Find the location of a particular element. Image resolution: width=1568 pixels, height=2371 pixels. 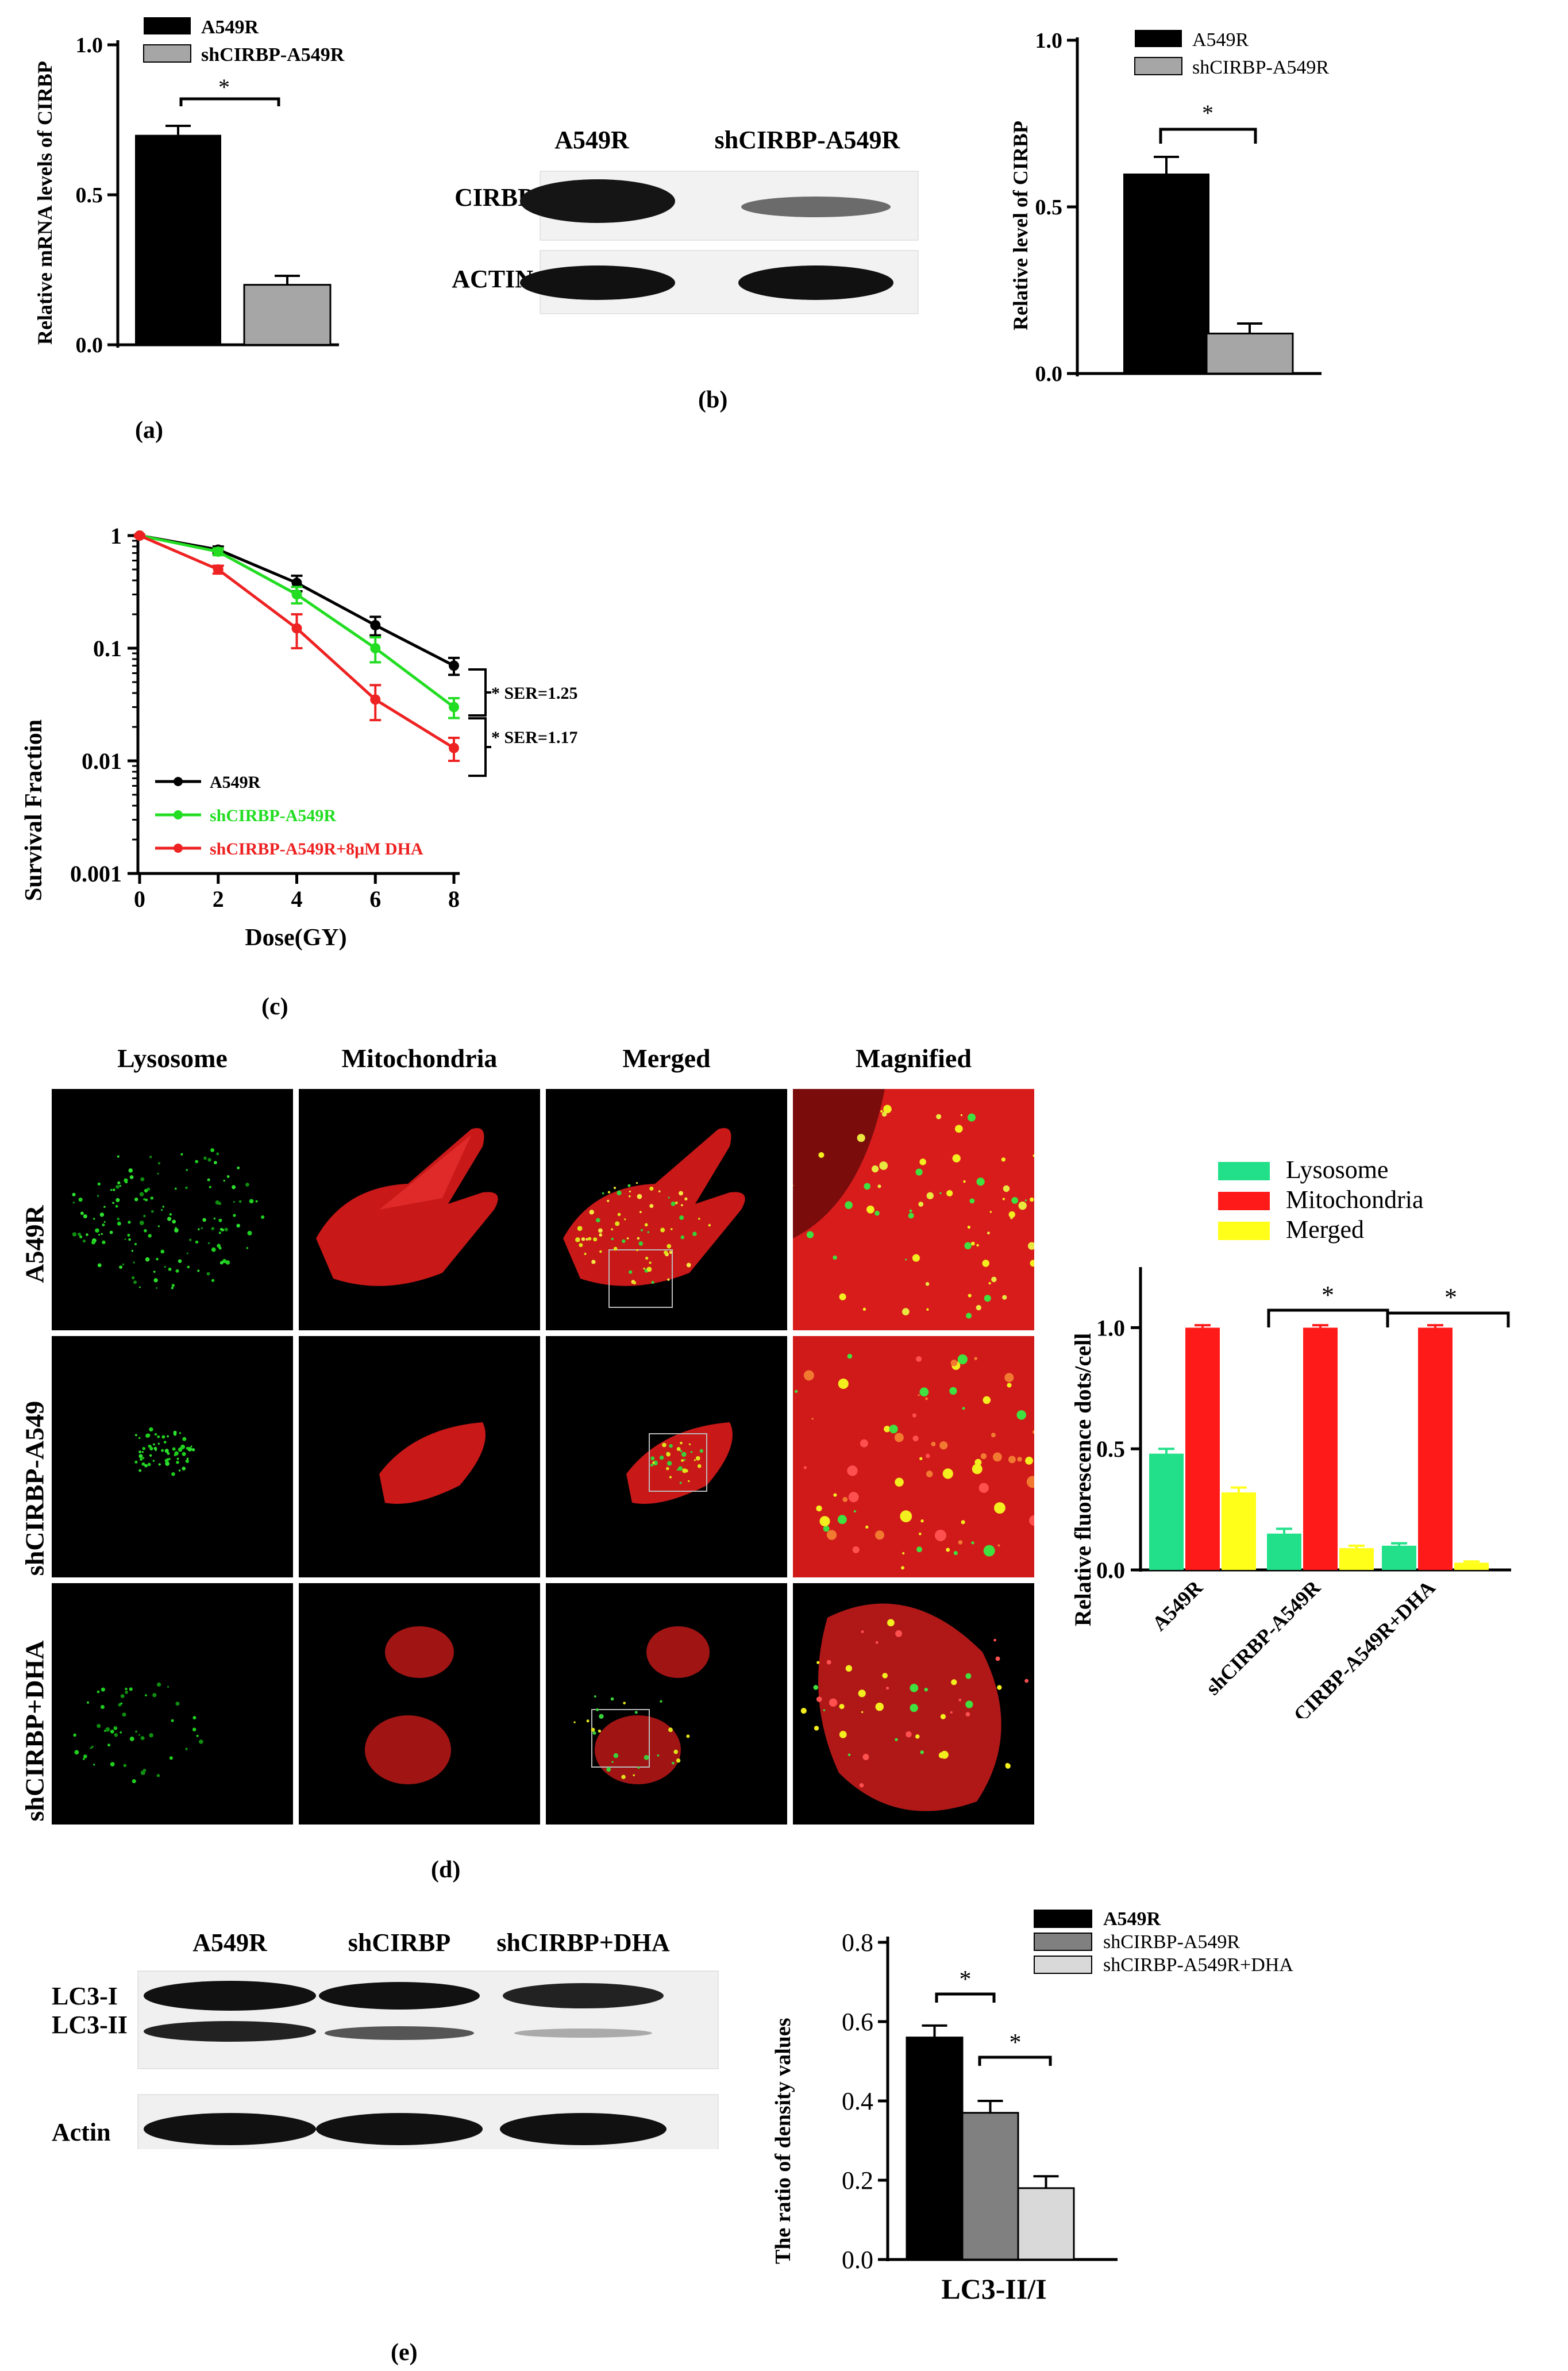

significance-star-1: * is located at coordinates (966, 1979).